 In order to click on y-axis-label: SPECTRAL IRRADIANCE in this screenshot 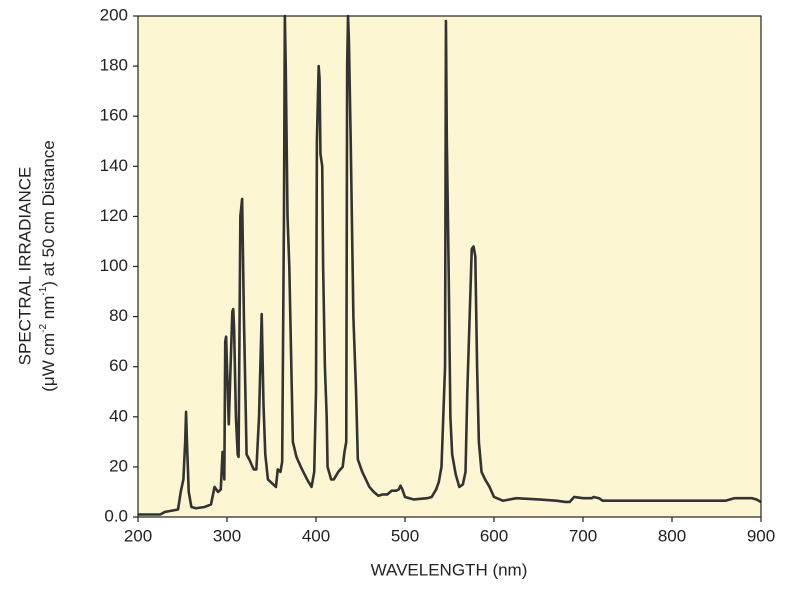, I will do `click(24, 266)`.